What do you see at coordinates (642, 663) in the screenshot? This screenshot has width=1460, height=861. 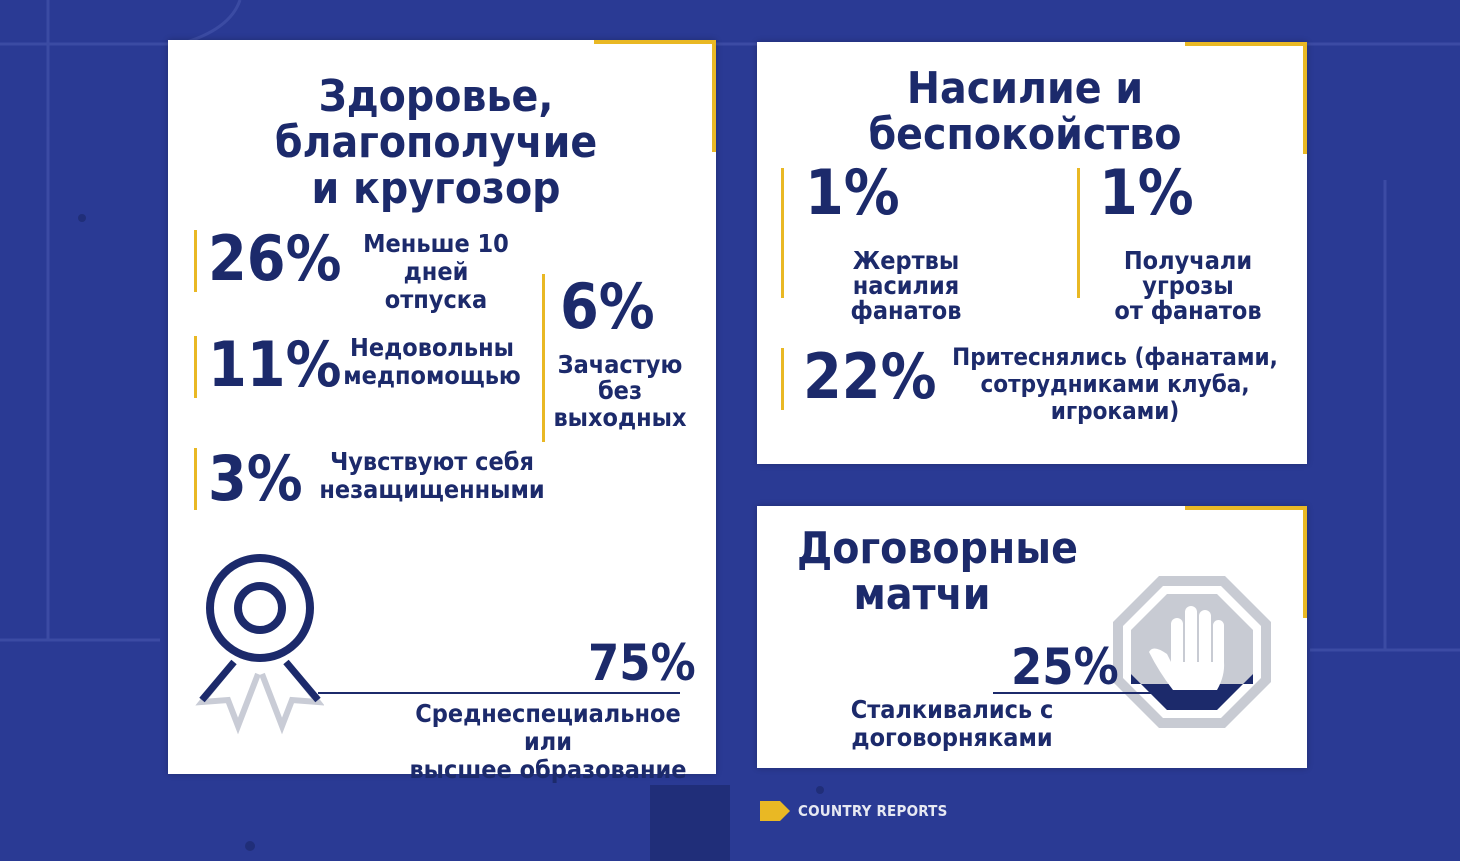 I see `education-value: 75%` at bounding box center [642, 663].